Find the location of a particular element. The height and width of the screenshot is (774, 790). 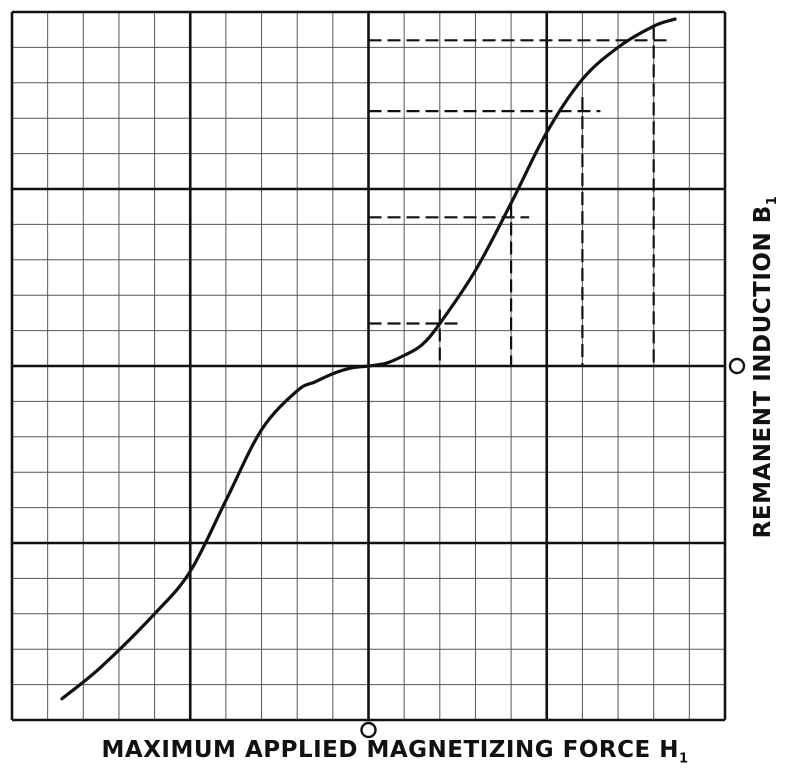

y-axis-label: REMANENT INDUCTION B1 is located at coordinates (765, 367).